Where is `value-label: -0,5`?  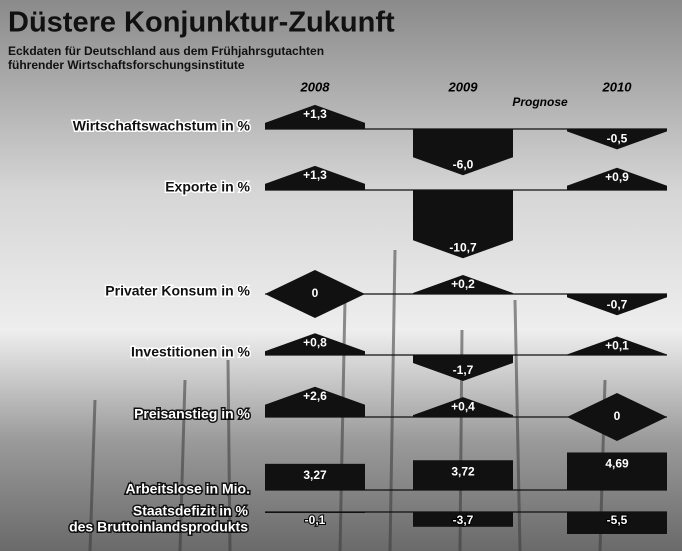
value-label: -0,5 is located at coordinates (617, 139).